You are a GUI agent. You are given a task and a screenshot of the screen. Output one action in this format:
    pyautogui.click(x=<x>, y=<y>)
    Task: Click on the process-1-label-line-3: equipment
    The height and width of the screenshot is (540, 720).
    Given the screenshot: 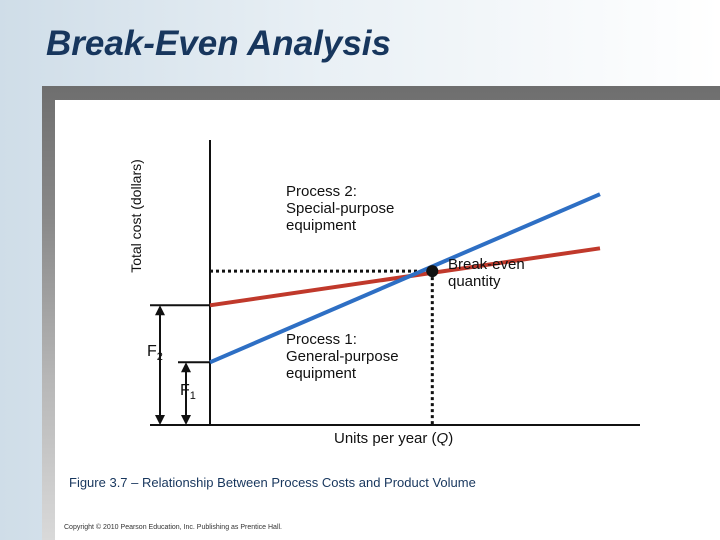 What is the action you would take?
    pyautogui.click(x=321, y=373)
    